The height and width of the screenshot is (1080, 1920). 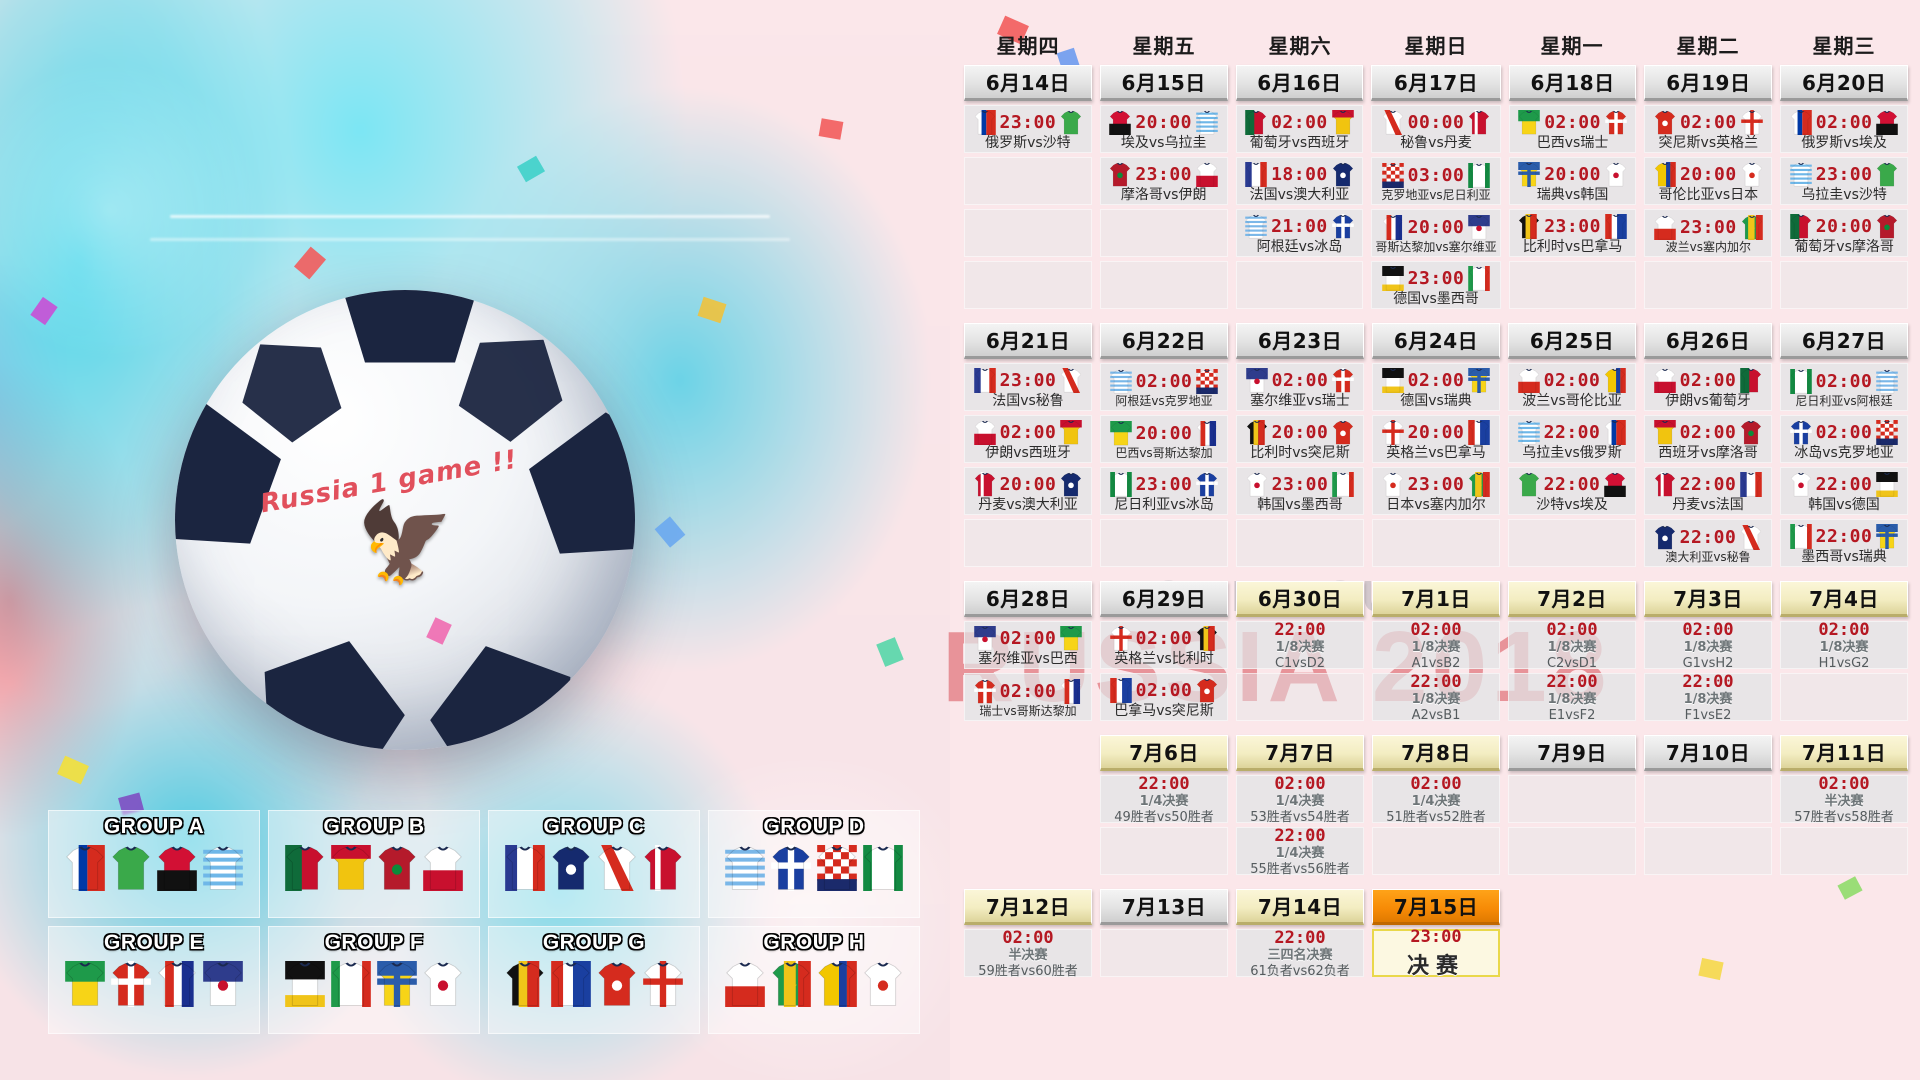 I want to click on knockout-match-cell: 02:00 1/8决赛 G1vsH2, so click(x=1708, y=645).